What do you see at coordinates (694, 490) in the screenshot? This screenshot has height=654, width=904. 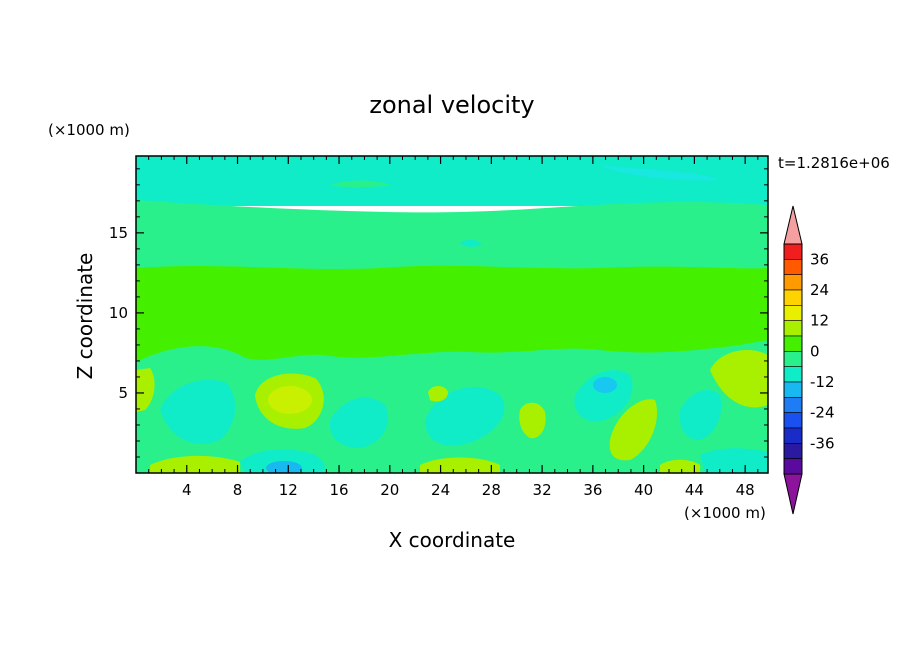 I see `x-tick-label-44: 44` at bounding box center [694, 490].